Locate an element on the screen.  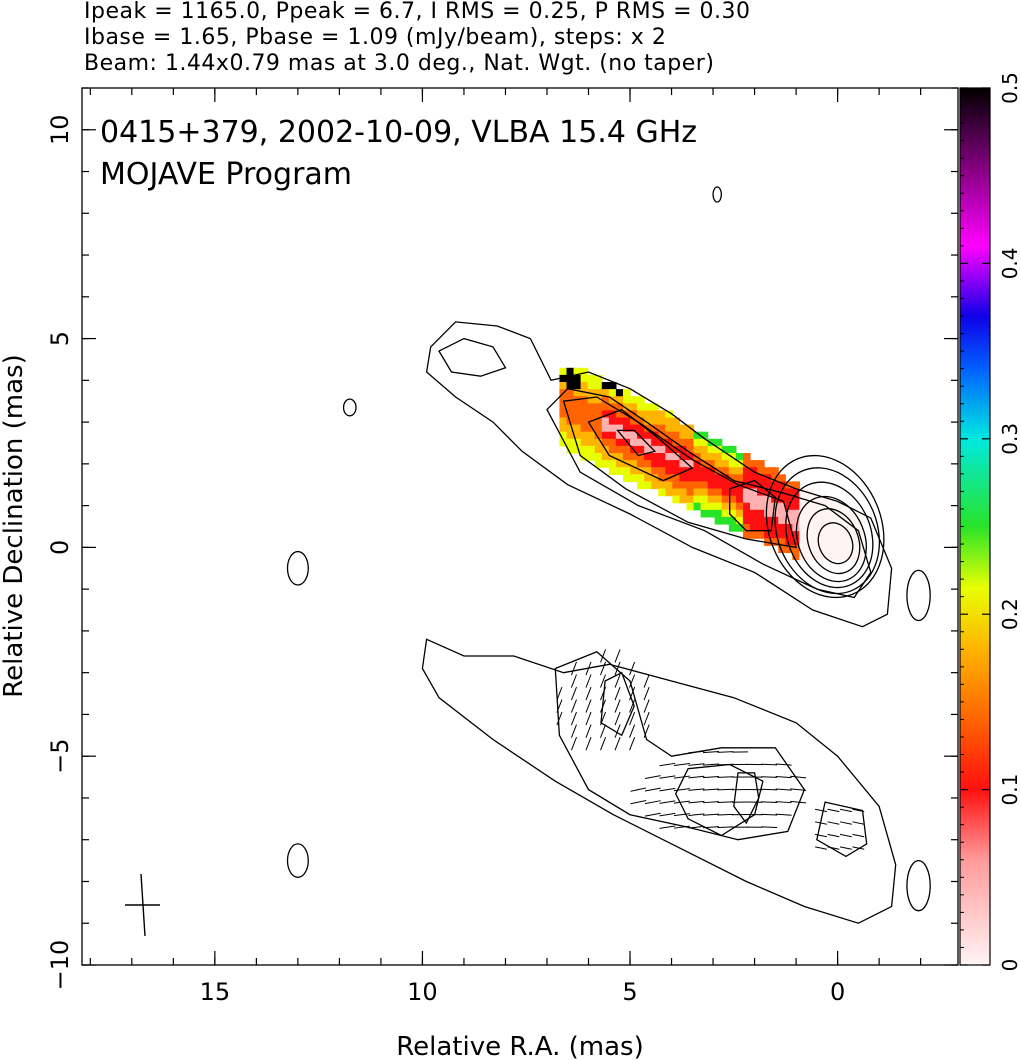
x-tick-label: 0 is located at coordinates (837, 992).